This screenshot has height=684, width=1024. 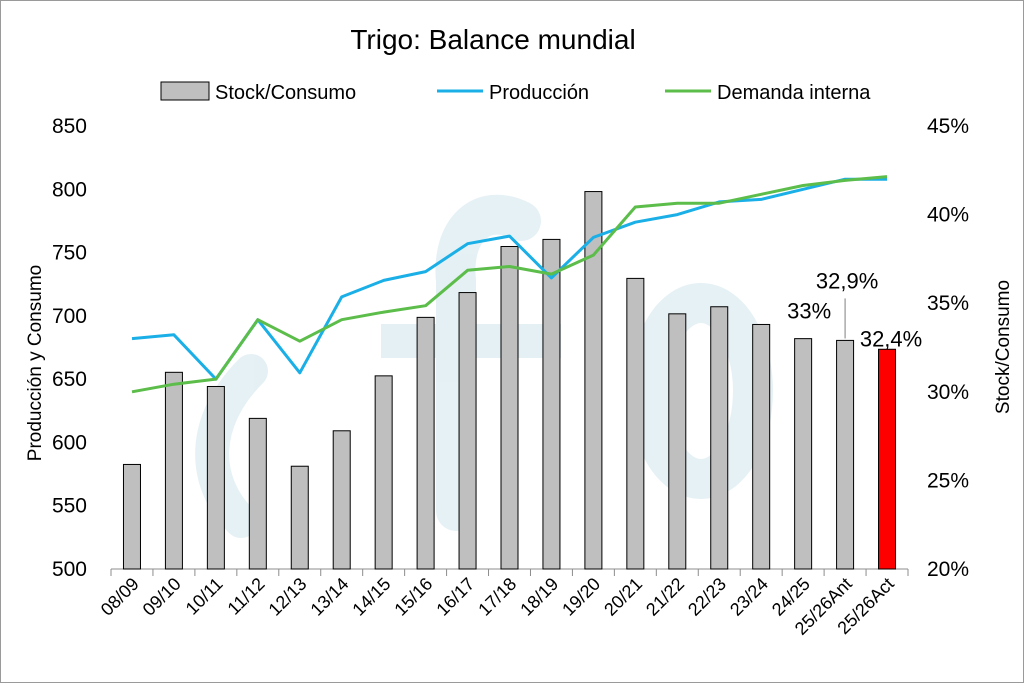 What do you see at coordinates (948, 215) in the screenshot?
I see `y-right-tick-label: 40%` at bounding box center [948, 215].